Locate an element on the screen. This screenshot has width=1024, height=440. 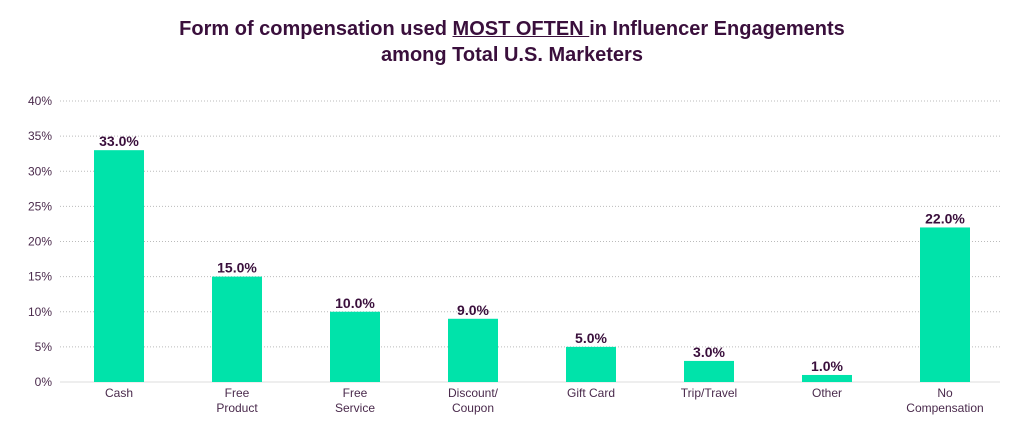
data-label: 5.0% is located at coordinates (591, 338).